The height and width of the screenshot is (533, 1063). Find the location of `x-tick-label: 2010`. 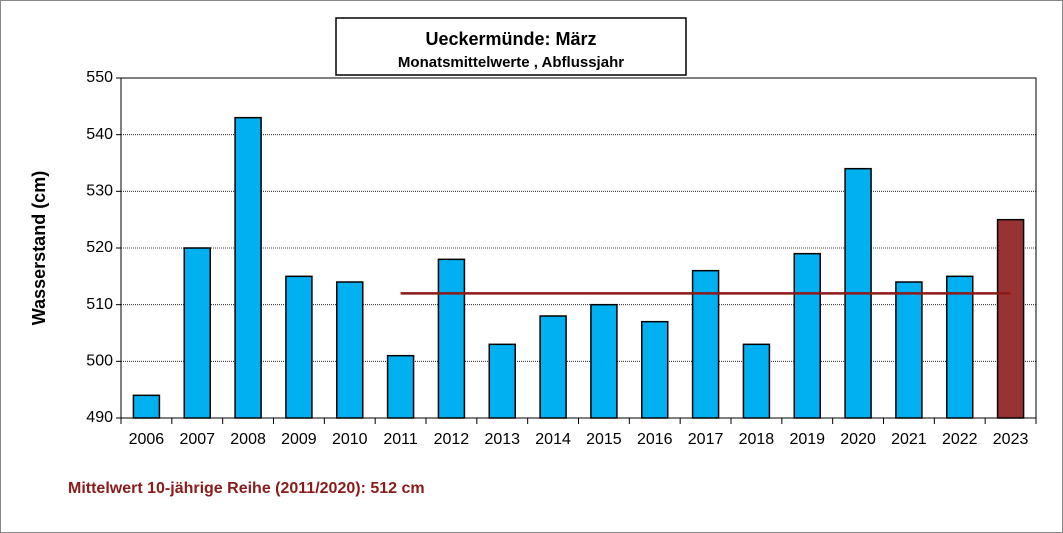

x-tick-label: 2010 is located at coordinates (350, 439).